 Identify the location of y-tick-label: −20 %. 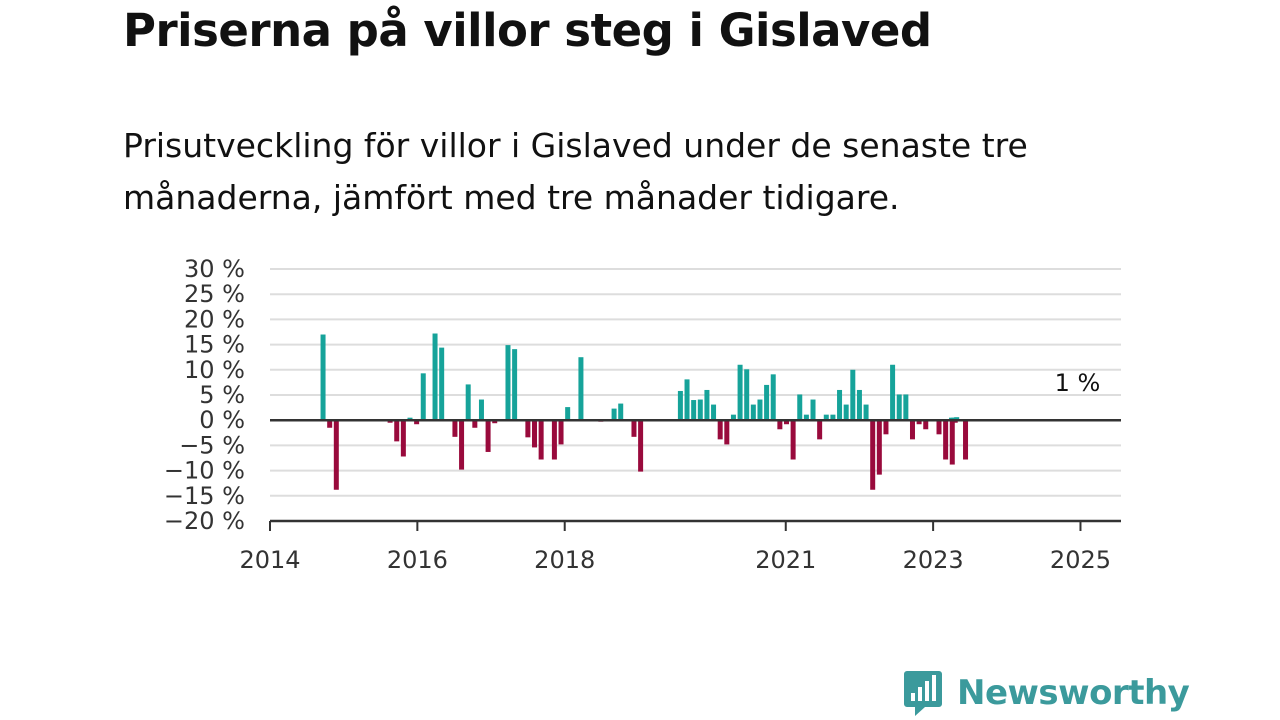
(204, 521).